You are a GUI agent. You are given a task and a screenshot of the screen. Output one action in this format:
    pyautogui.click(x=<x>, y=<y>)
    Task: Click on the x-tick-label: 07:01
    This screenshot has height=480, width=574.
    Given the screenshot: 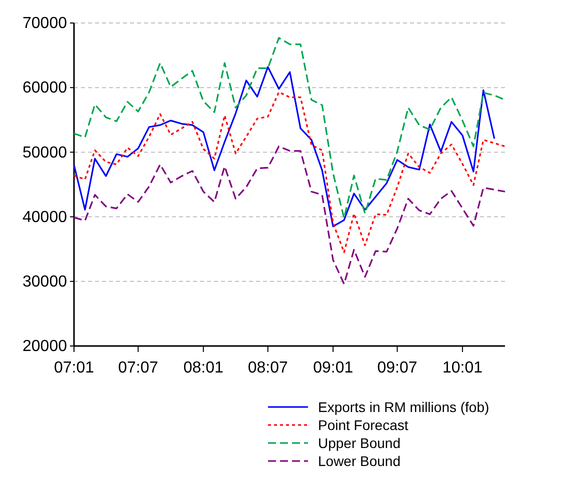 What is the action you would take?
    pyautogui.click(x=74, y=368)
    